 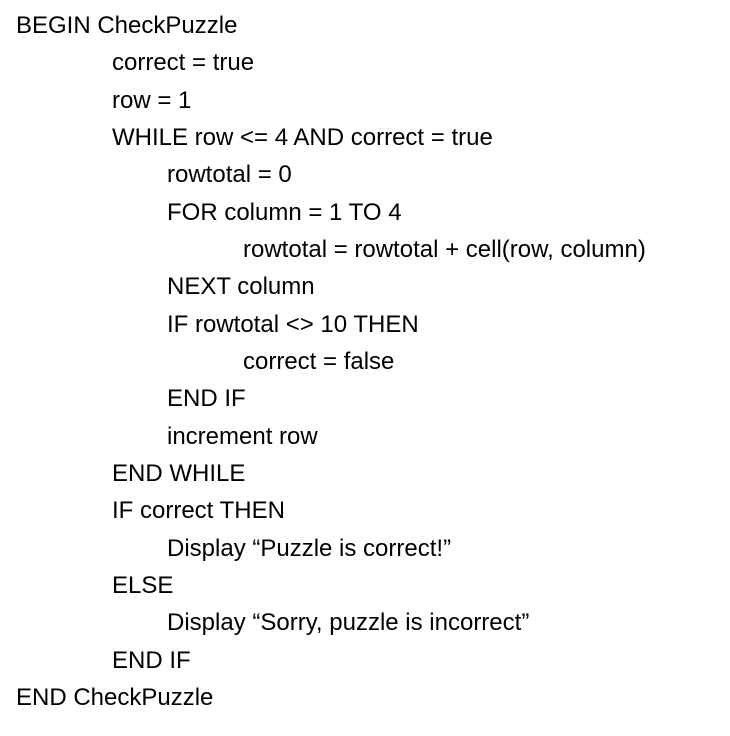 I want to click on code-line: correct = true, so click(x=365, y=62).